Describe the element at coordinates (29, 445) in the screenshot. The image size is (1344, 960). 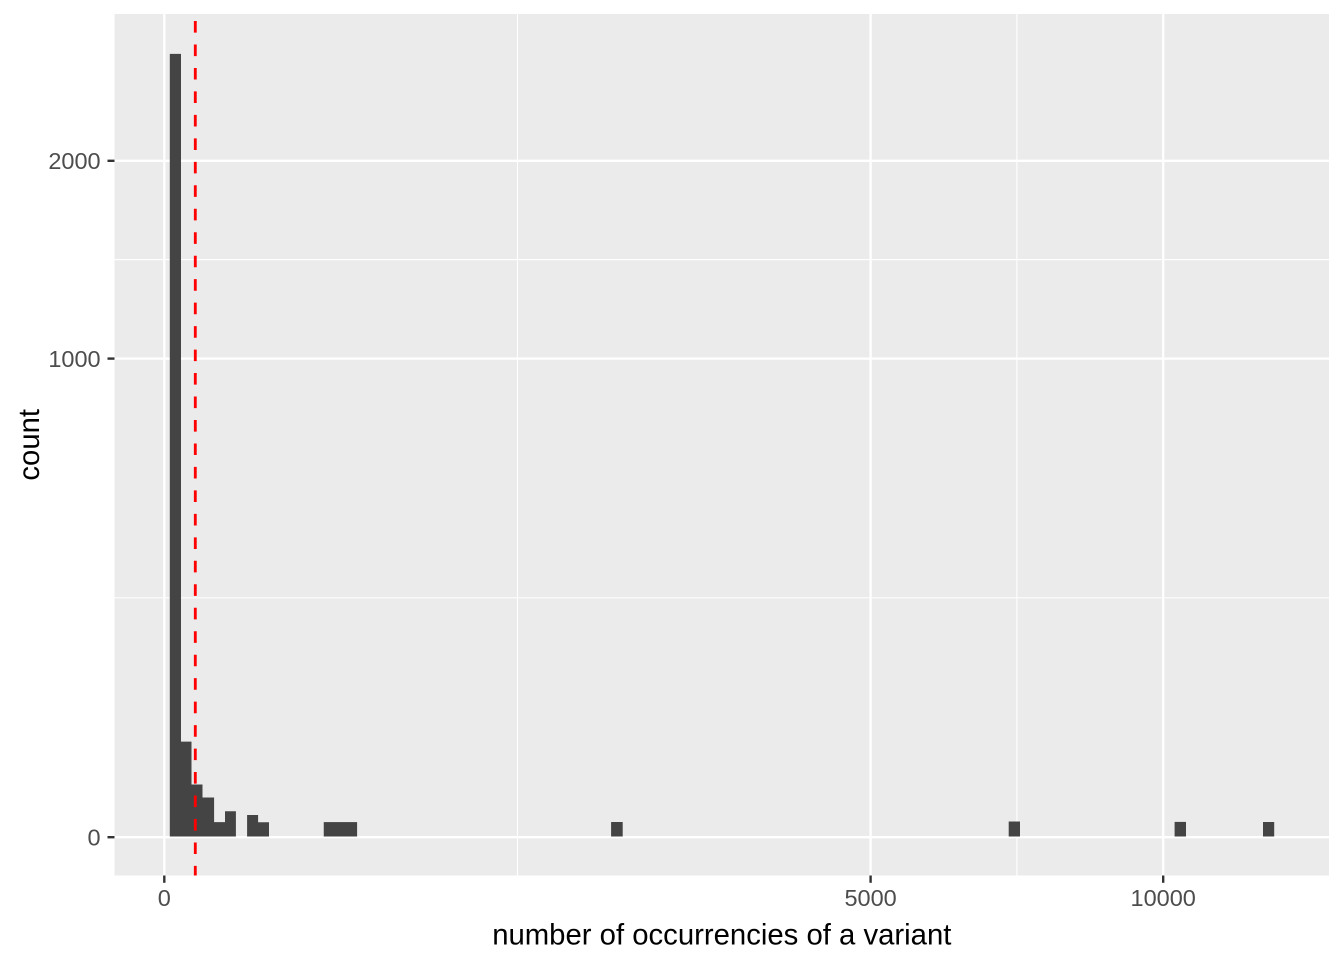
I see `svg-text: count` at that location.